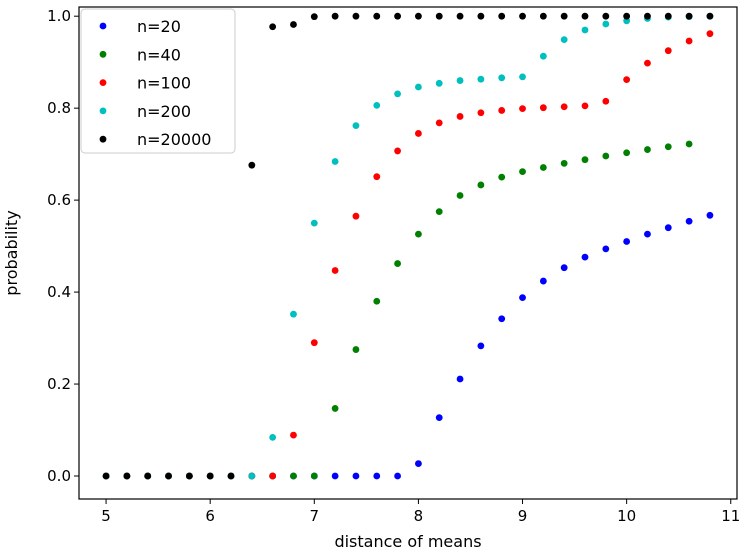  Describe the element at coordinates (11, 252) in the screenshot. I see `y-axis-label: probability` at that location.